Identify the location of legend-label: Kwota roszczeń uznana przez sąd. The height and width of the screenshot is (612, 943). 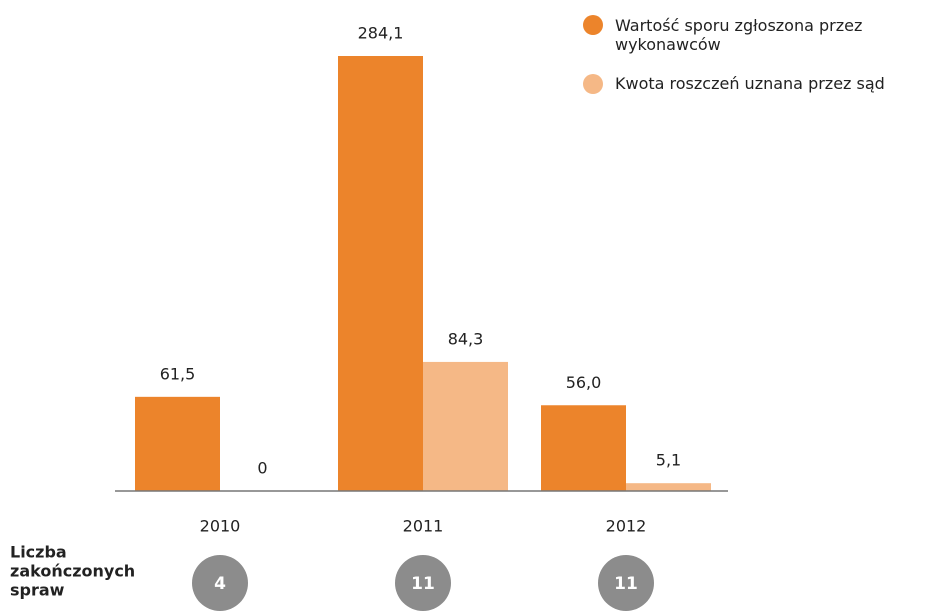
(750, 83).